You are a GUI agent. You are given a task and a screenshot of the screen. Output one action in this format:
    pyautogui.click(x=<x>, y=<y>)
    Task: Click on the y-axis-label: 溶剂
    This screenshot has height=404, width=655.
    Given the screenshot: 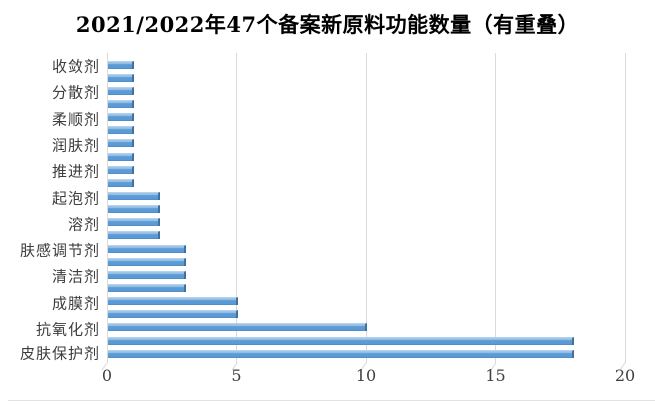 What is the action you would take?
    pyautogui.click(x=83, y=224)
    